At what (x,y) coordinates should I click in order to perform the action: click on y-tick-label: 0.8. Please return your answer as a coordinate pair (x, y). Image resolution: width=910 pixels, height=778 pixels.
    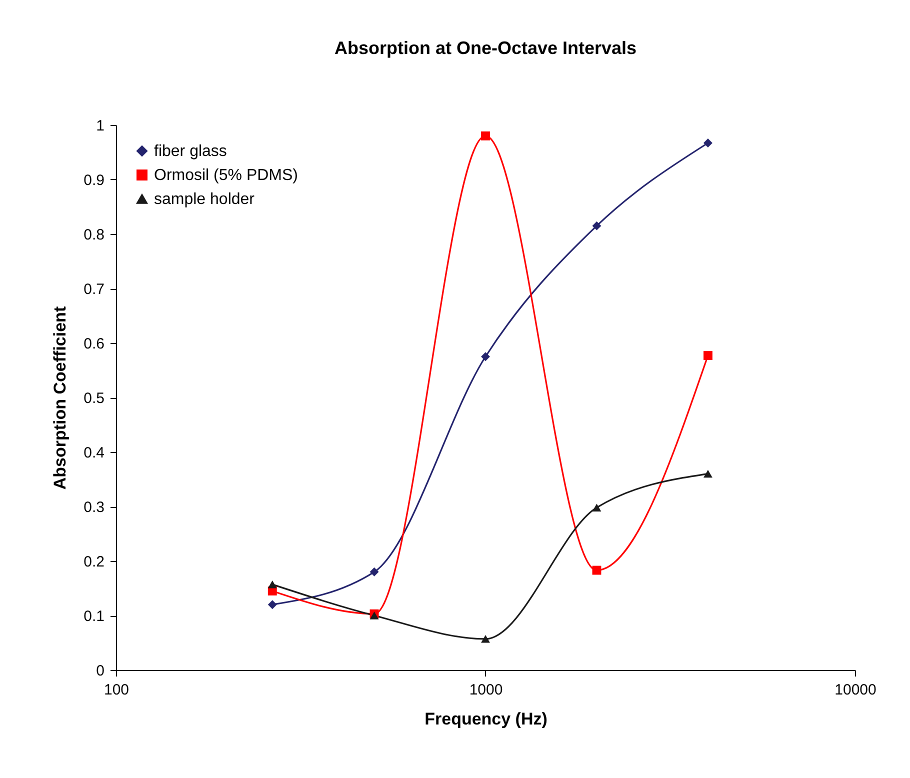
    Looking at the image, I should click on (94, 235).